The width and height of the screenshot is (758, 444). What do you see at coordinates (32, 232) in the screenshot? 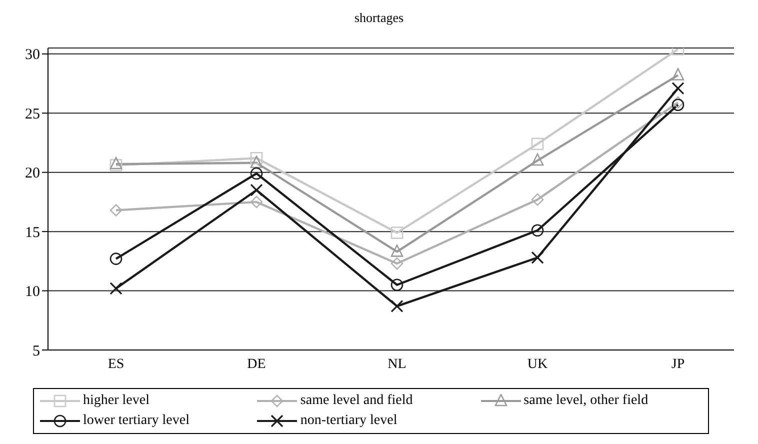
I see `y-tick-label: 15` at bounding box center [32, 232].